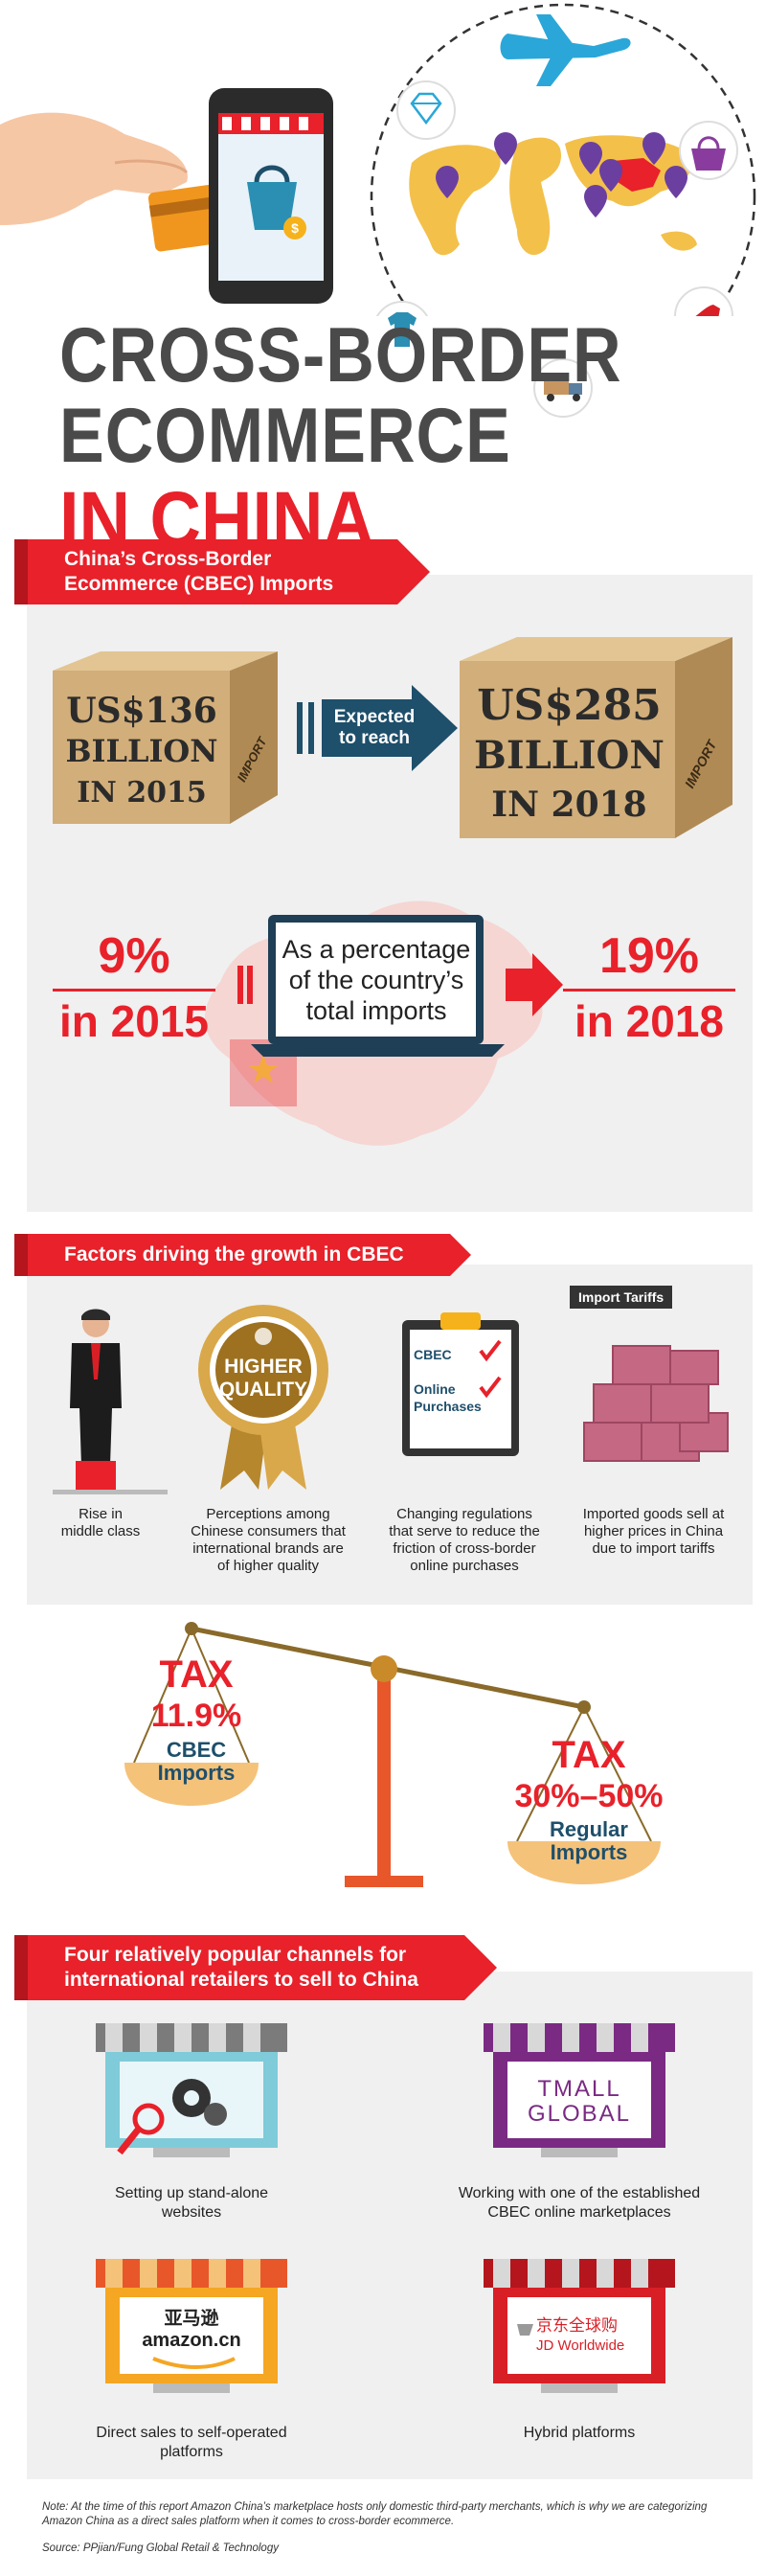  I want to click on laptop-icon, so click(378, 986).